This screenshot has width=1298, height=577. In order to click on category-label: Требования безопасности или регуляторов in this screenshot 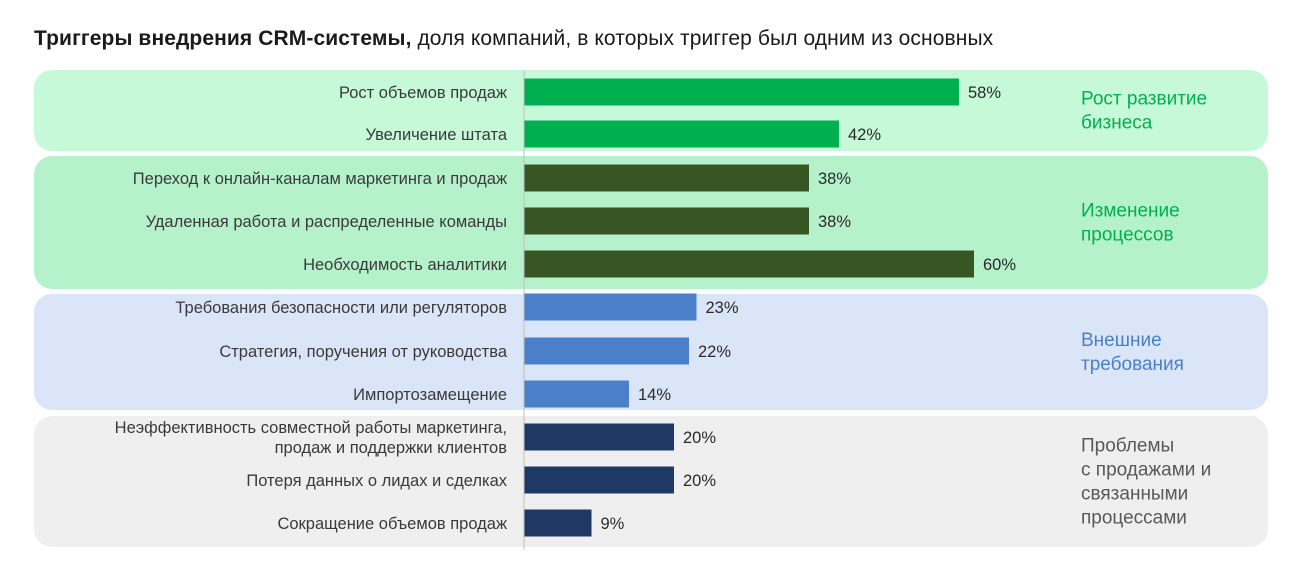, I will do `click(341, 308)`.